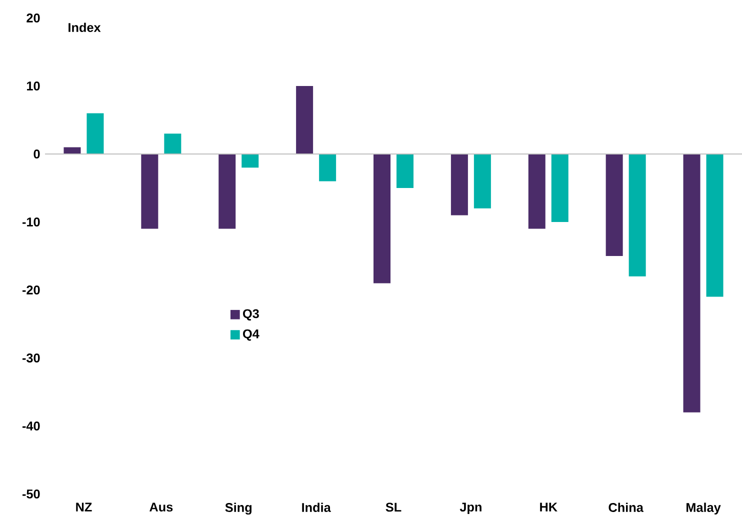 This screenshot has height=523, width=742. What do you see at coordinates (33, 86) in the screenshot?
I see `y-tick-label: 10` at bounding box center [33, 86].